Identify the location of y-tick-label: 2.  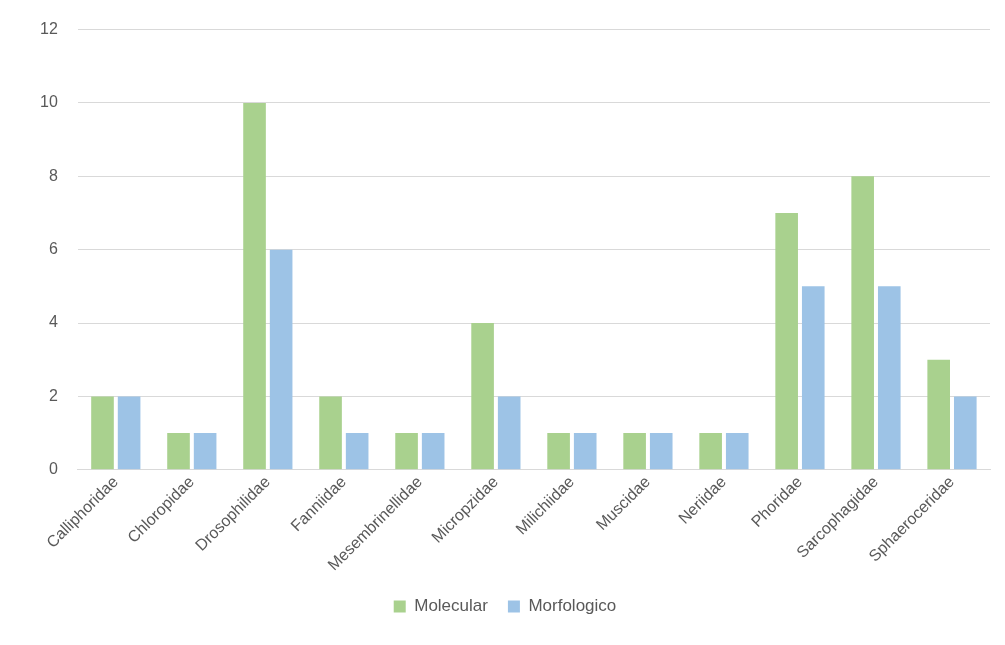
(53, 395).